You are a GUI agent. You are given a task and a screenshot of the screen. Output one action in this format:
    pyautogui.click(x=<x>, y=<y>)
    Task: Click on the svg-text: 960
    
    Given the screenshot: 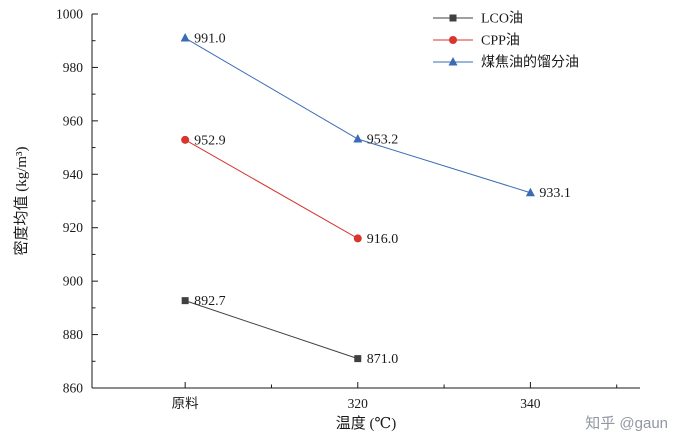 What is the action you would take?
    pyautogui.click(x=73, y=120)
    